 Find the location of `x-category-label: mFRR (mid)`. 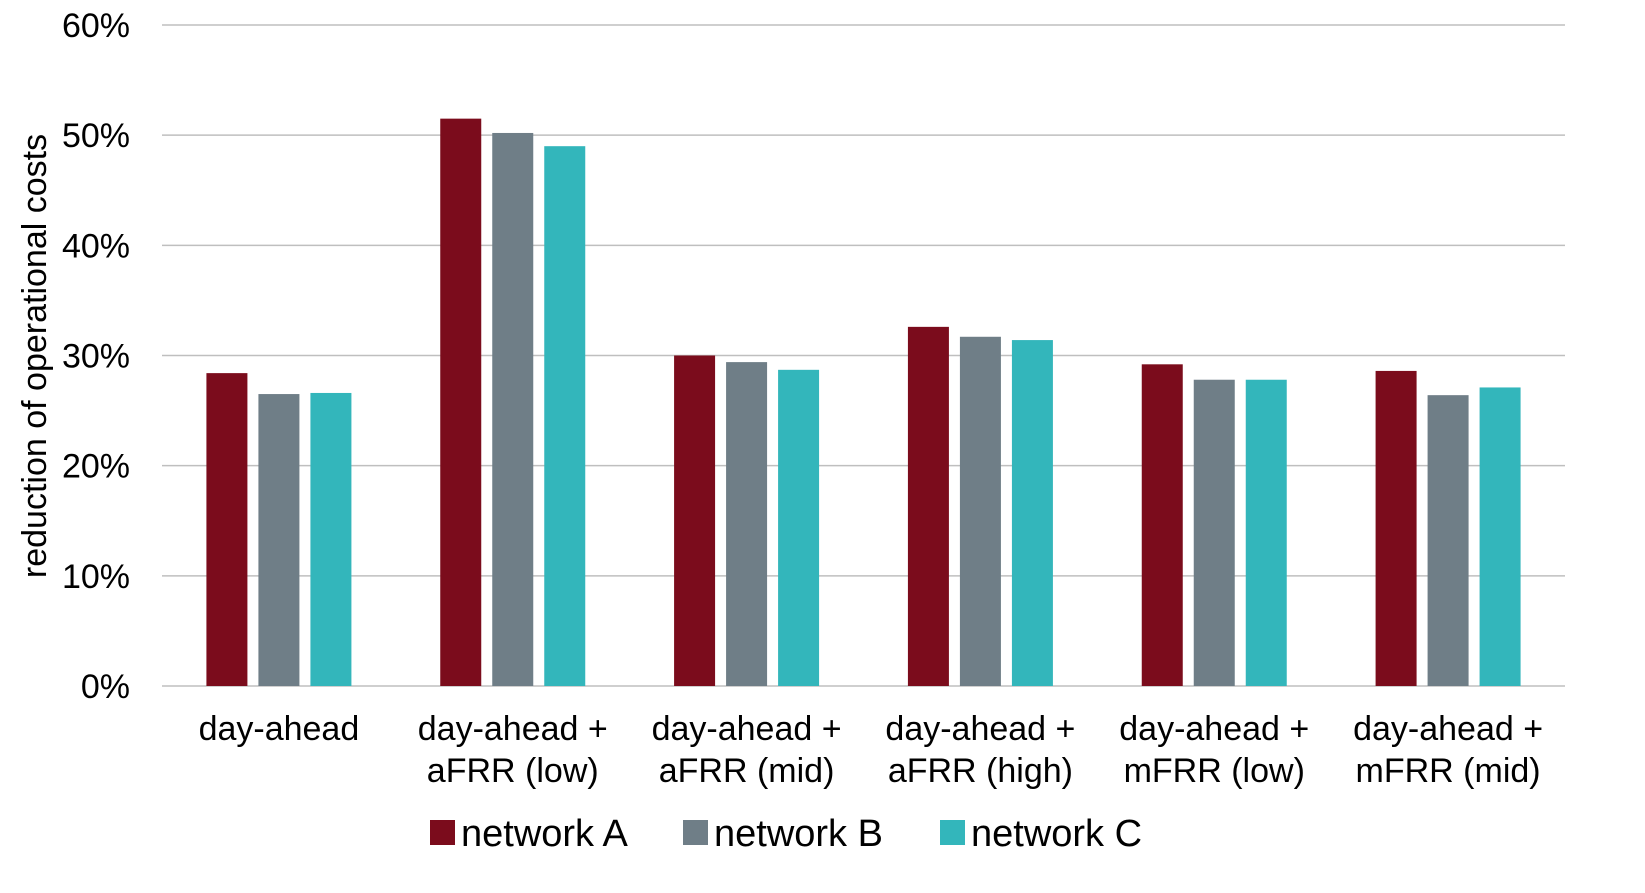

x-category-label: mFRR (mid) is located at coordinates (1448, 771).